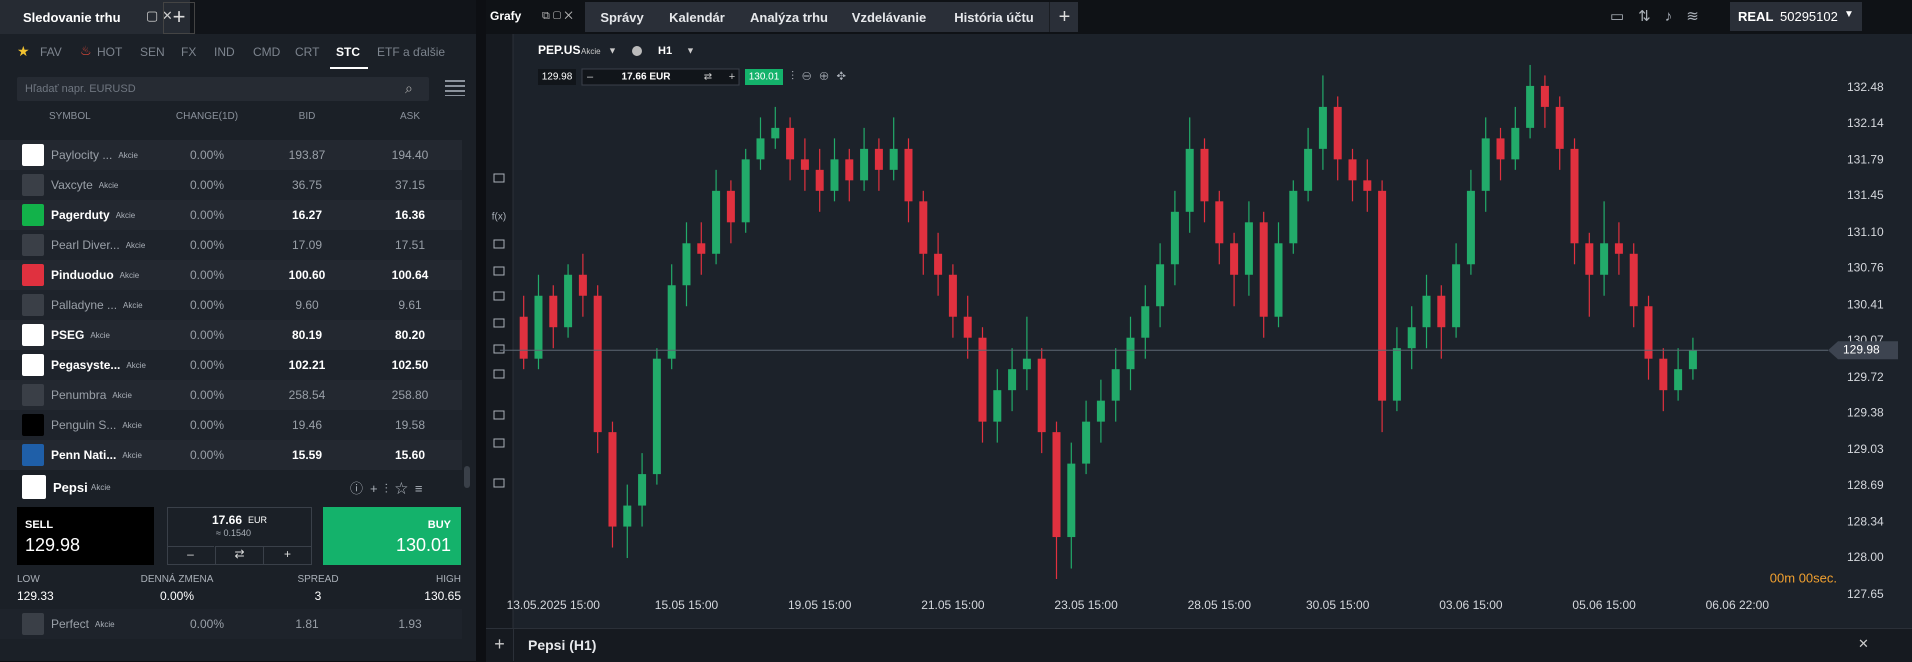  I want to click on spread-button: –, so click(190, 555).